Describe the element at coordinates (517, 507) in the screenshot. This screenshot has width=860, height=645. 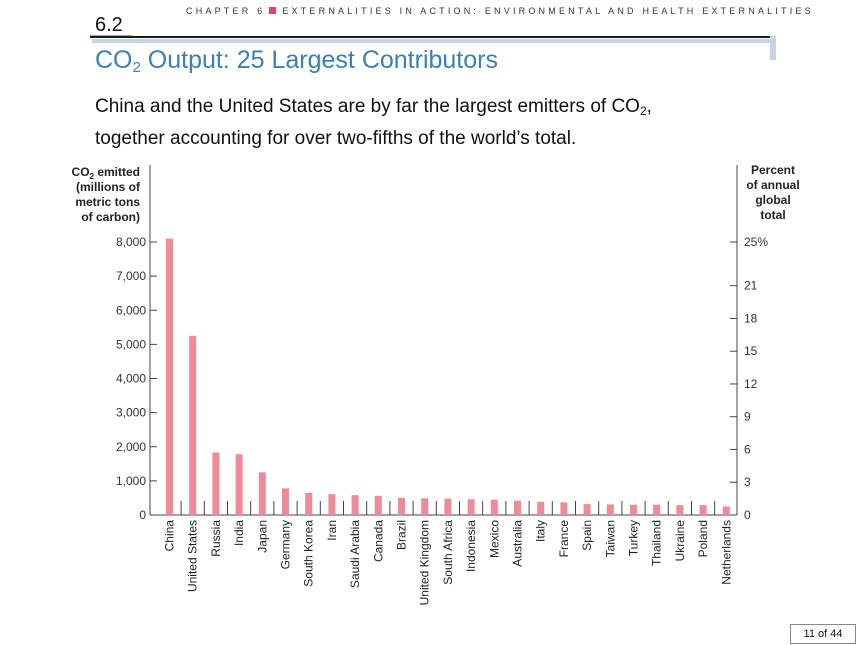
I see `bar-australia` at that location.